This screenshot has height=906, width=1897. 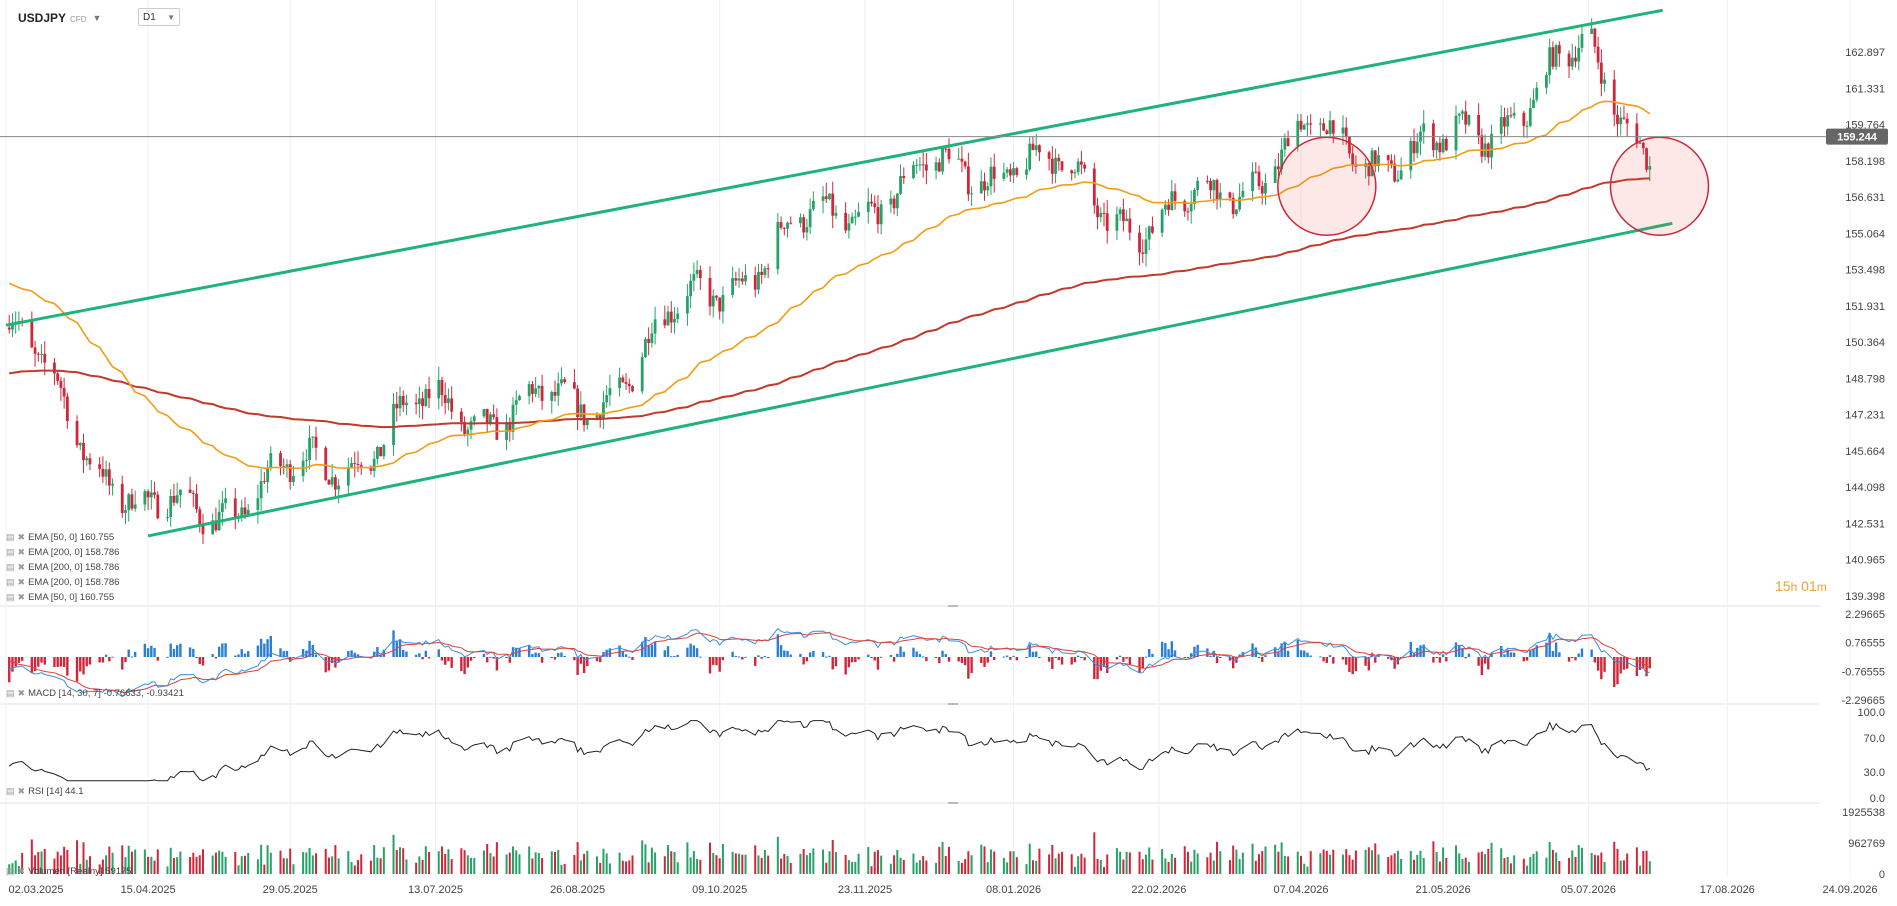 What do you see at coordinates (62, 567) in the screenshot?
I see `legend-ema-3: ▤ ✖ EMA [200, 0] 158.786` at bounding box center [62, 567].